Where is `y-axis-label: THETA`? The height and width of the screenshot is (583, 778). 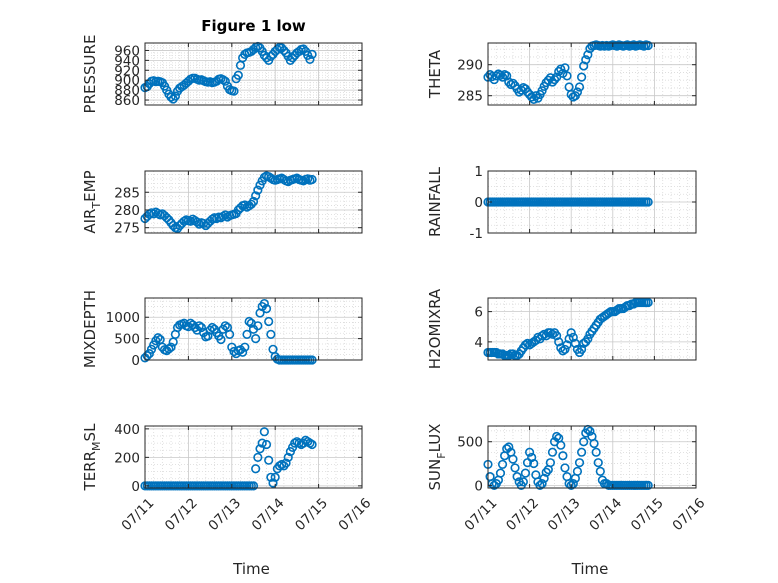 y-axis-label: THETA is located at coordinates (435, 74).